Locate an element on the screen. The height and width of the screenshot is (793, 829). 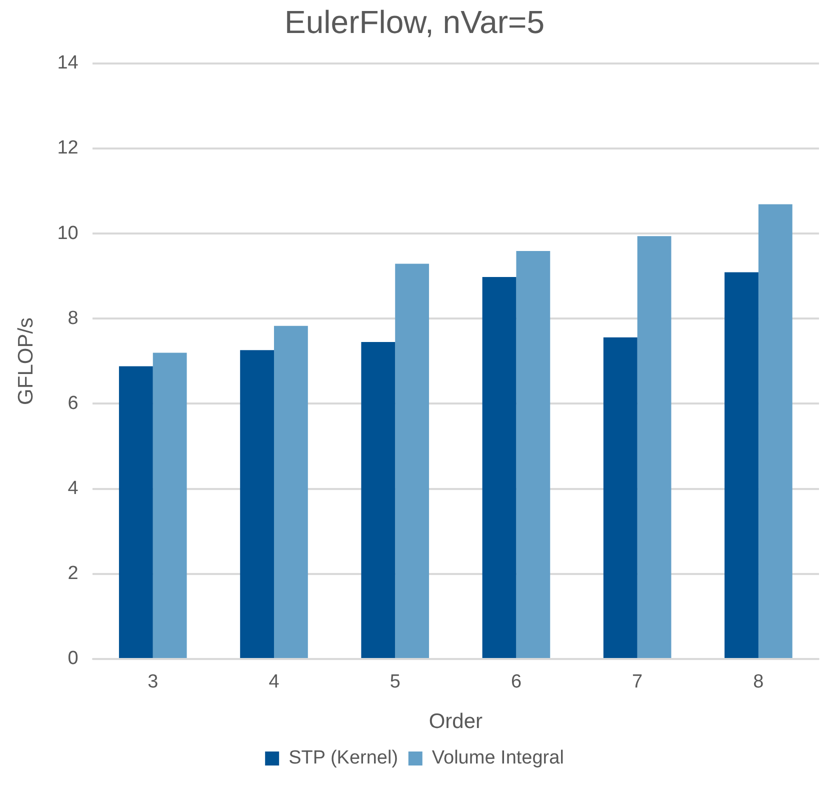
y-axis-title: GFLOP/s is located at coordinates (26, 361).